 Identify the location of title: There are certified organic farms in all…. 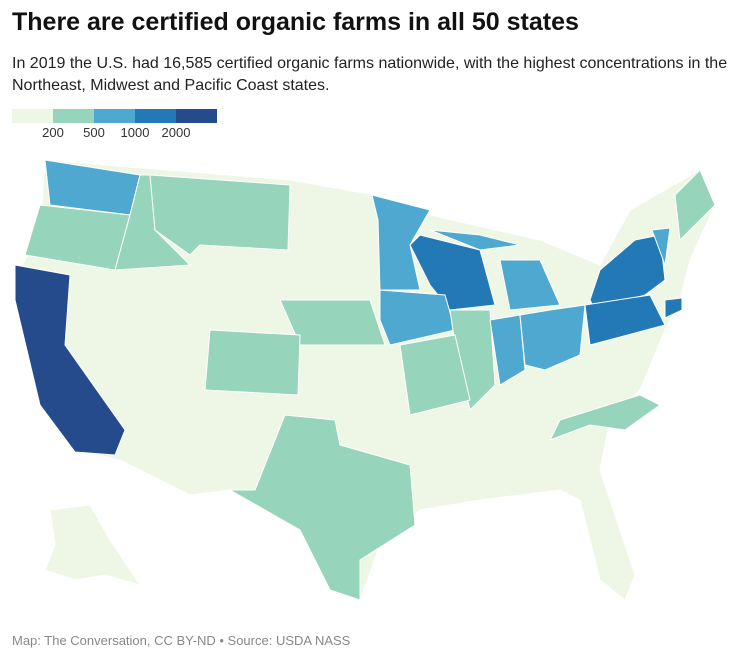
(295, 22).